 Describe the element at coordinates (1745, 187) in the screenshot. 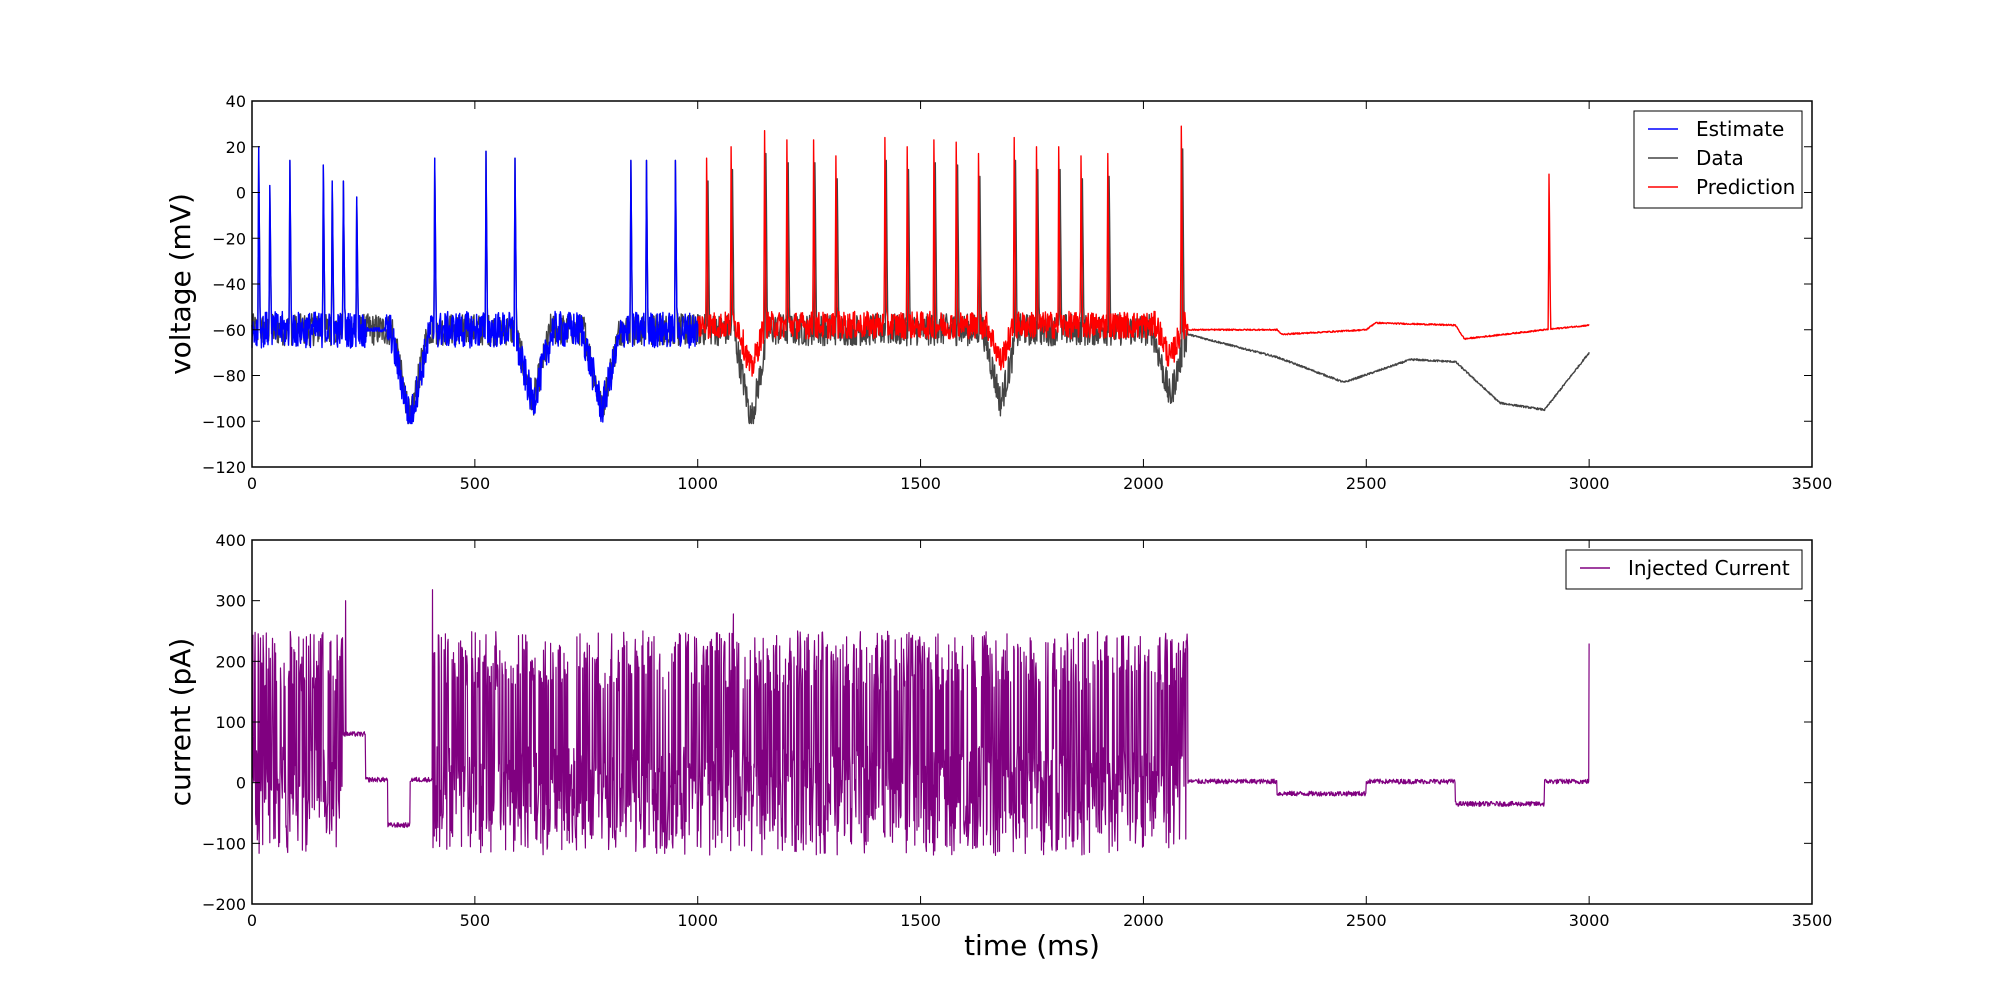

I see `legend-label: Prediction` at that location.